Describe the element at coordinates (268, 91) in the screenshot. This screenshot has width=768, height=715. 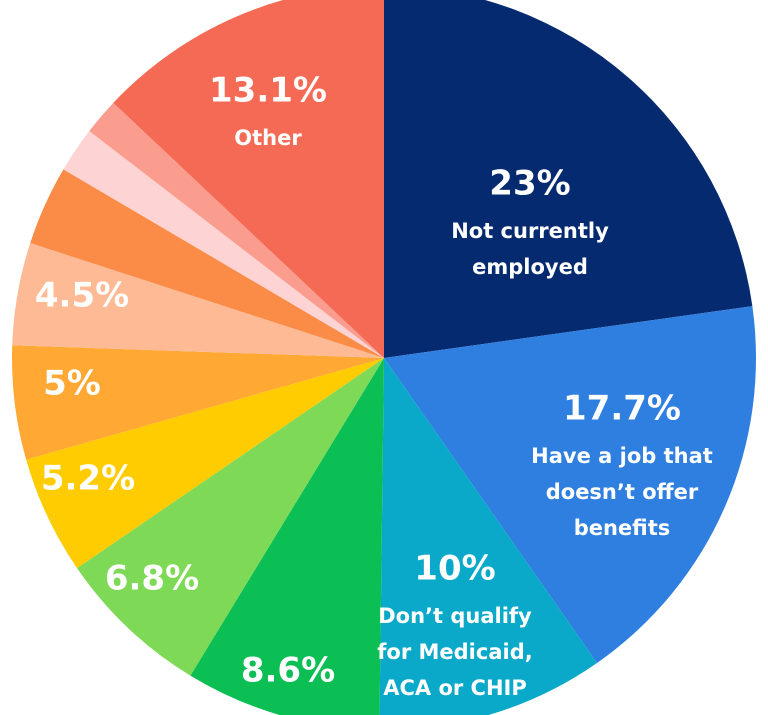
I see `slice-percent-label: 13.1%` at that location.